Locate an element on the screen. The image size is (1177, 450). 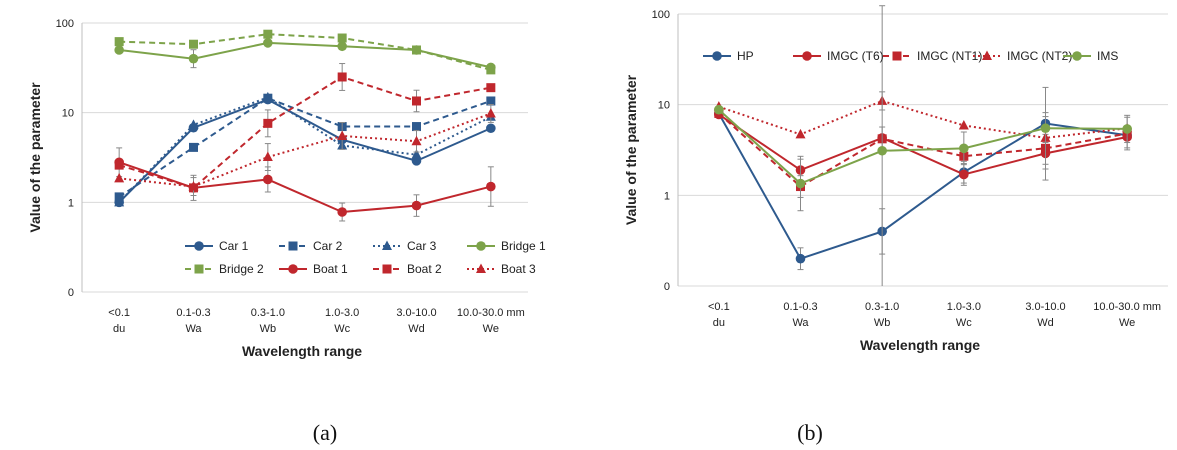
legend-item-imgc-t6: IMGC (T6) is located at coordinates (838, 56).